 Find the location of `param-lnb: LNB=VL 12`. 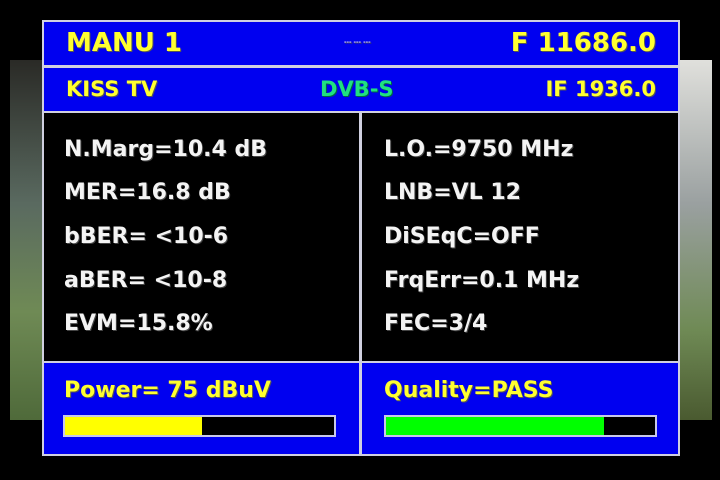

param-lnb: LNB=VL 12 is located at coordinates (452, 192).